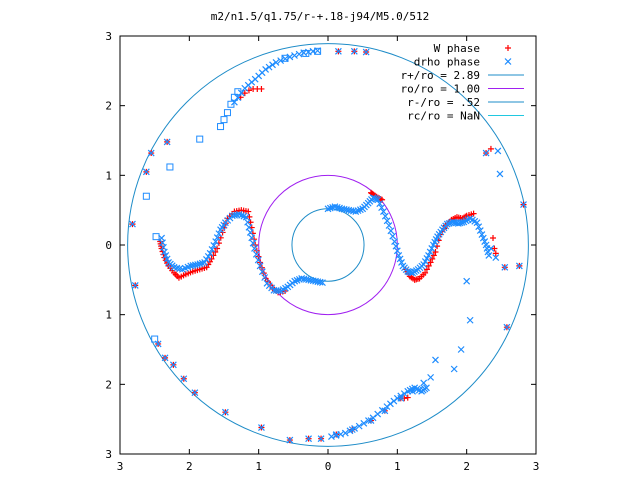  I want to click on x-tick-label: 1, so click(397, 466).